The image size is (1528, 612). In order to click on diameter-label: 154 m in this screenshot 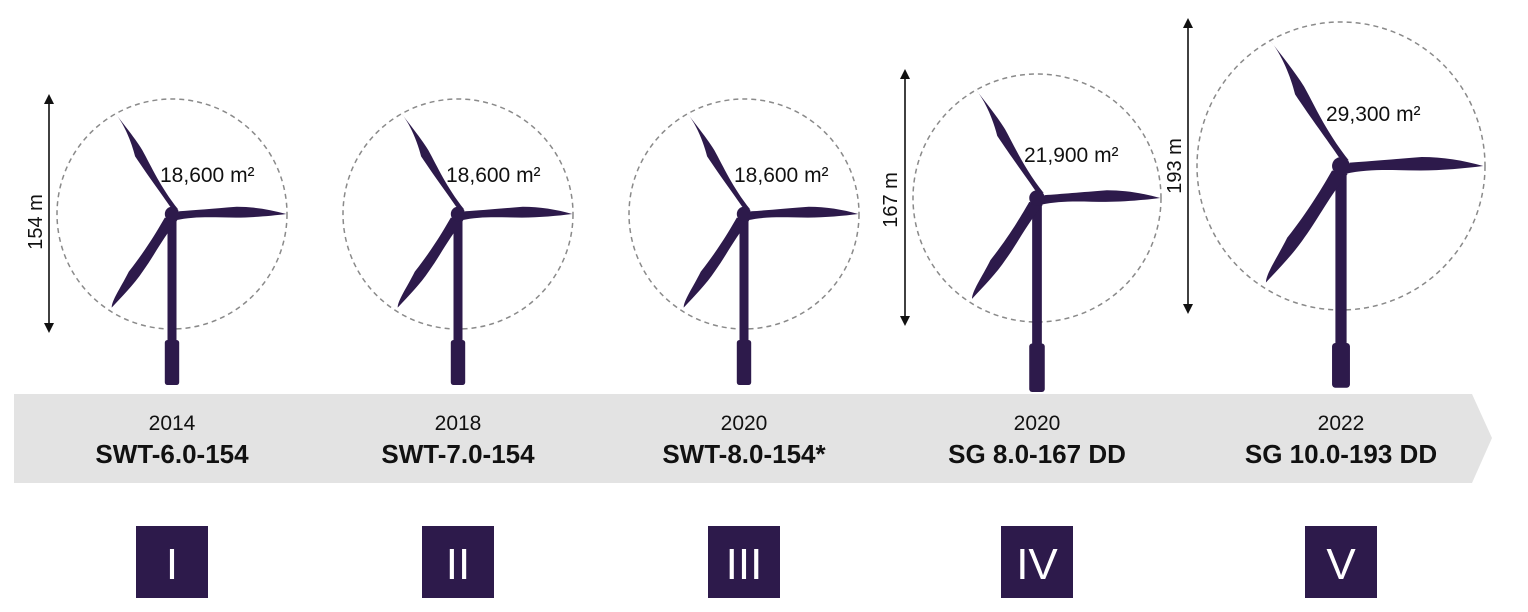, I will do `click(36, 222)`.